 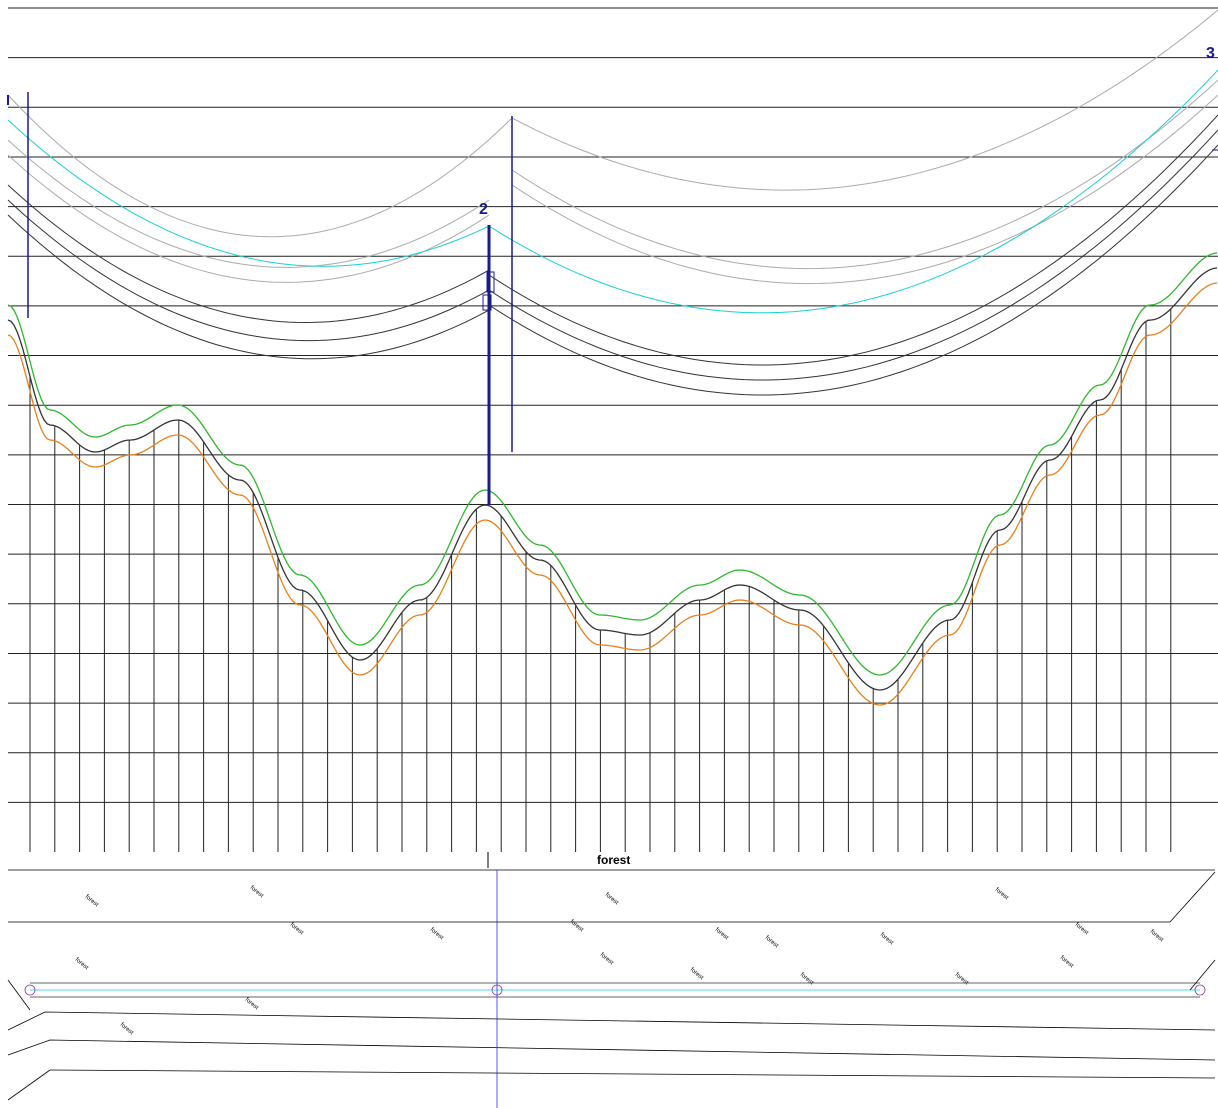 What do you see at coordinates (1210, 53) in the screenshot?
I see `tower-label: 3` at bounding box center [1210, 53].